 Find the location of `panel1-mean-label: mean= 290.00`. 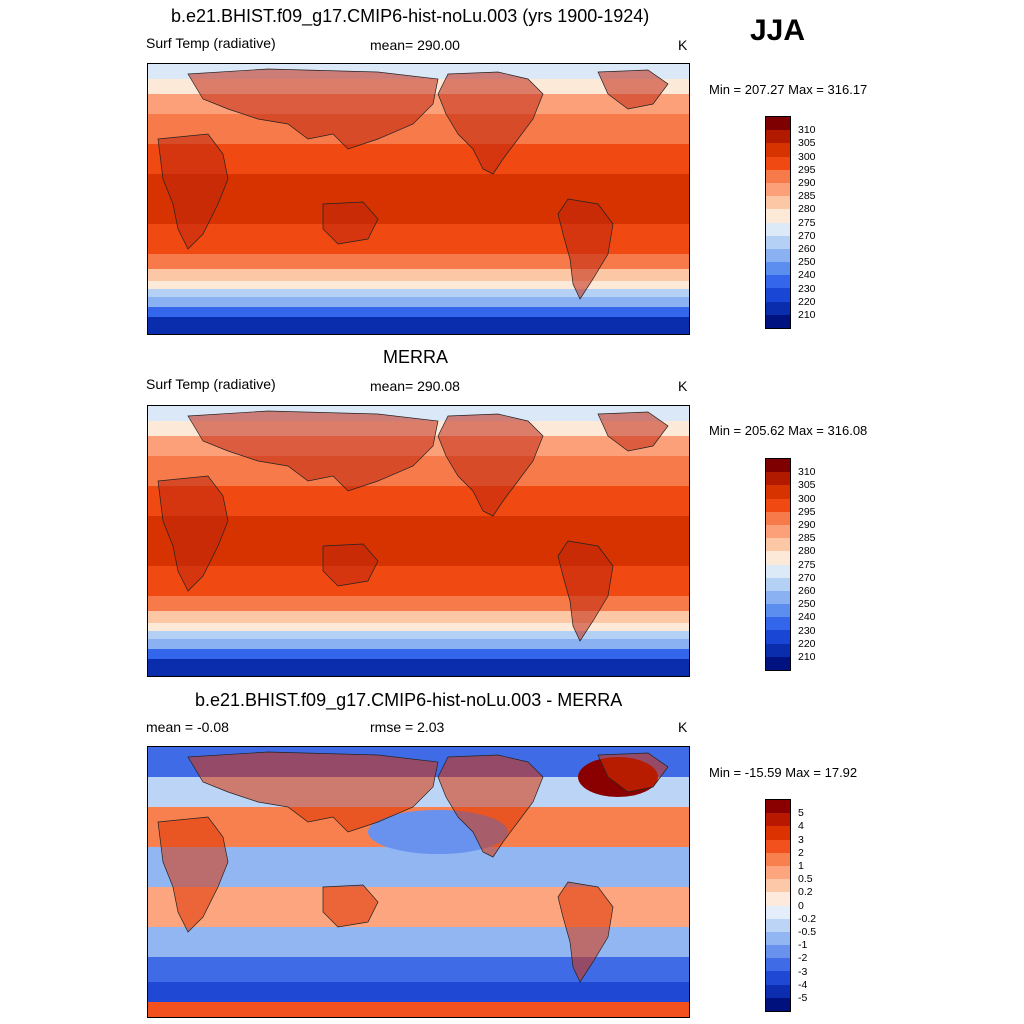

panel1-mean-label: mean= 290.00 is located at coordinates (415, 45).